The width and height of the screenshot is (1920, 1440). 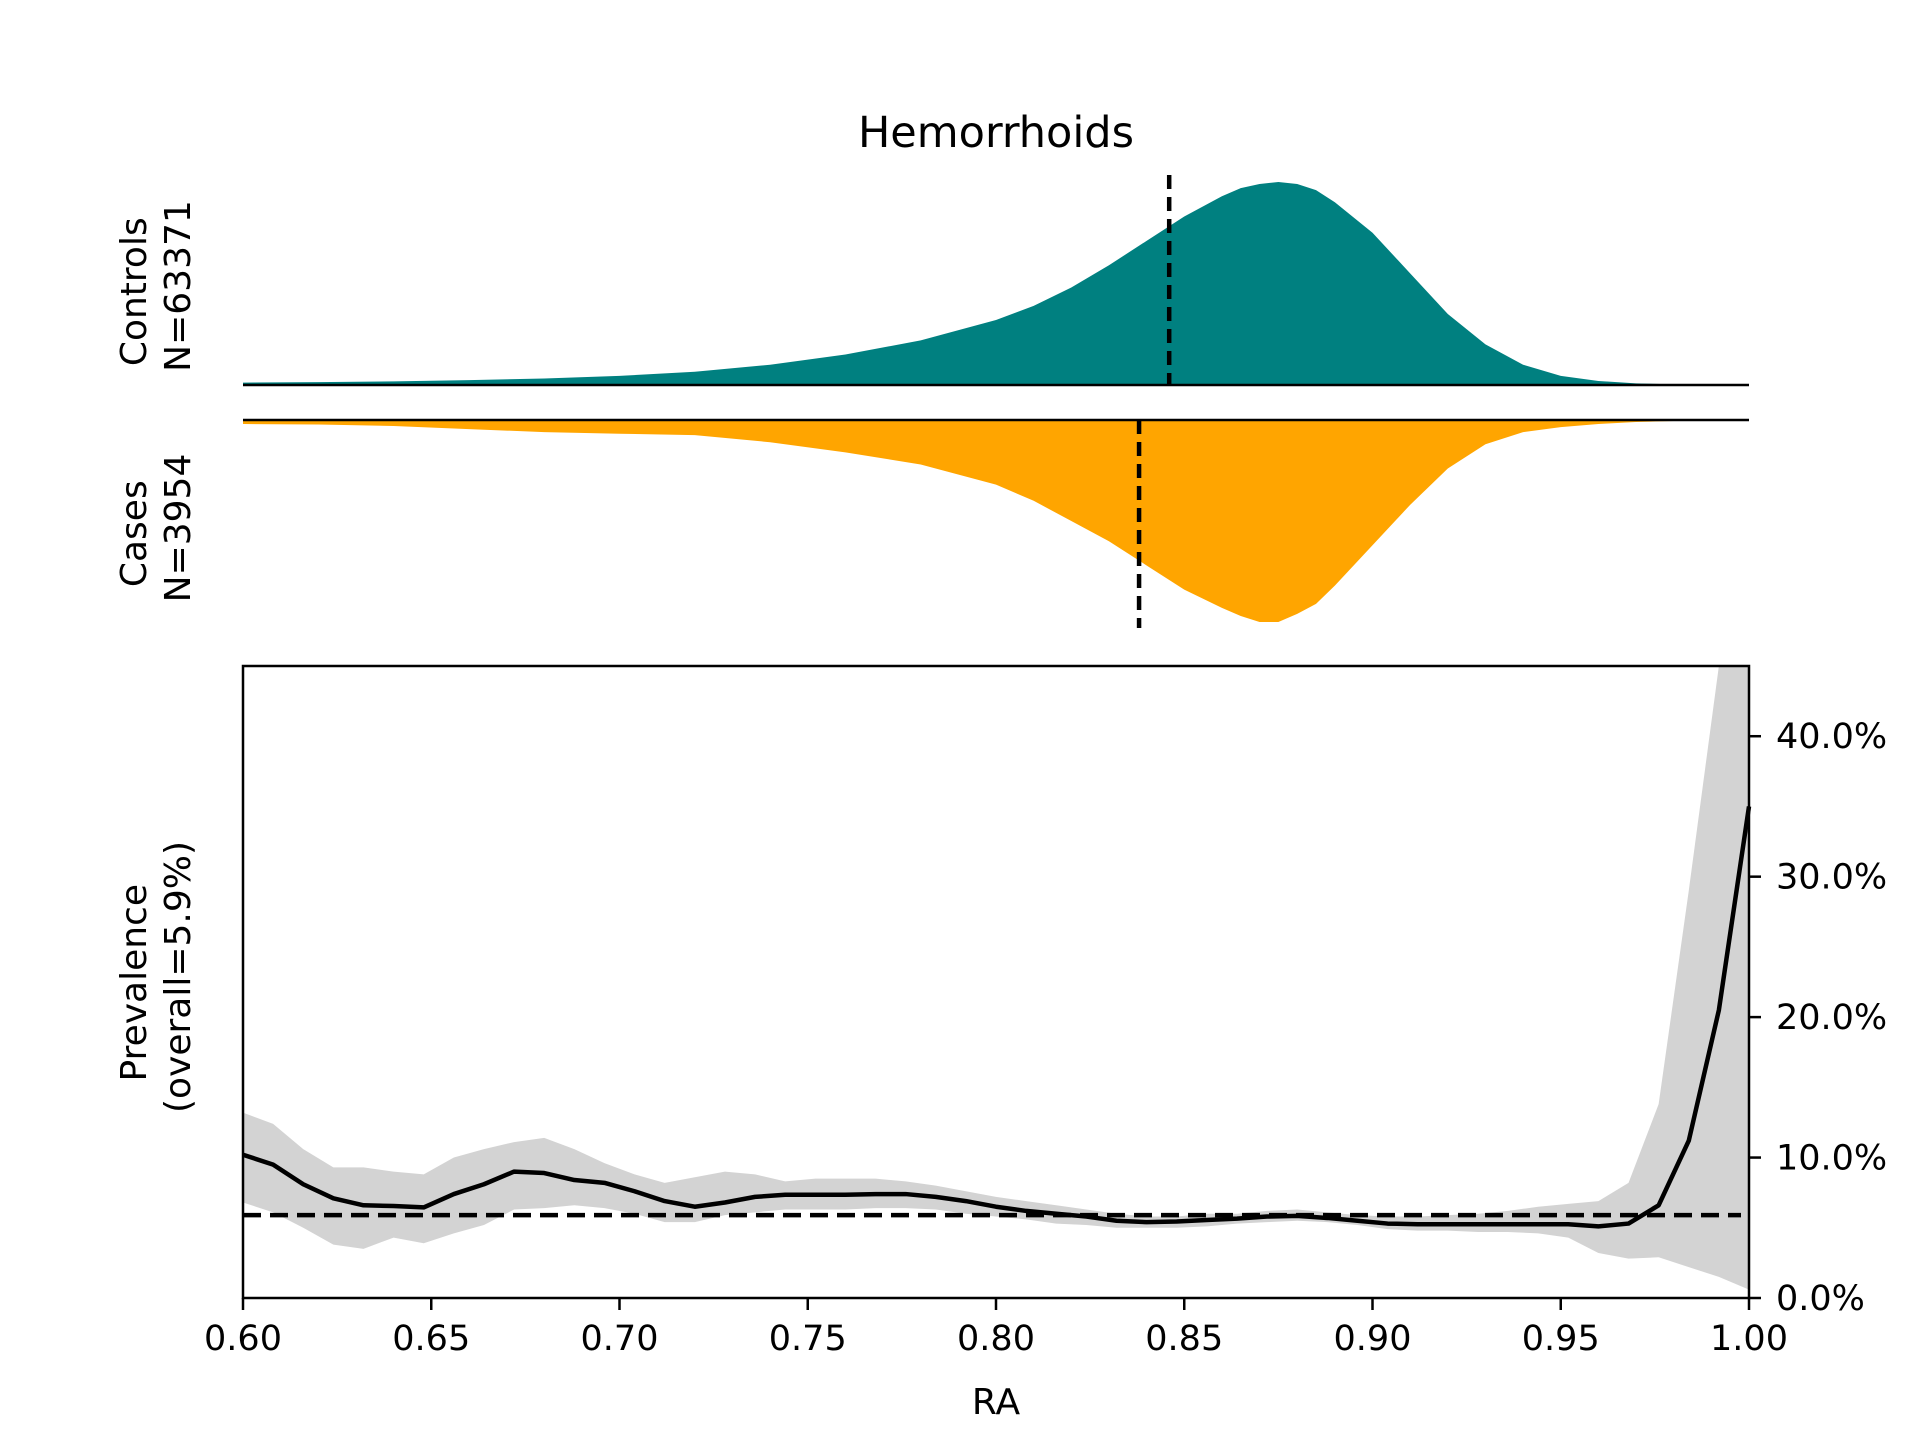 I want to click on x-ticks: 0.60 0.65 0.70 0.75 0.80 0.85 0.90 0.95 1.00, so click(x=996, y=1328).